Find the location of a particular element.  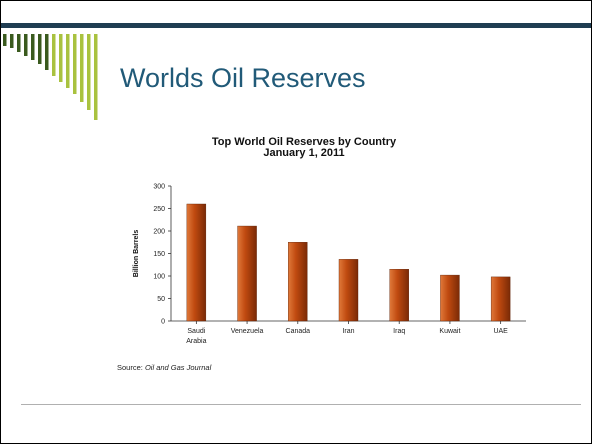

x-tick-label: Canada is located at coordinates (298, 331).